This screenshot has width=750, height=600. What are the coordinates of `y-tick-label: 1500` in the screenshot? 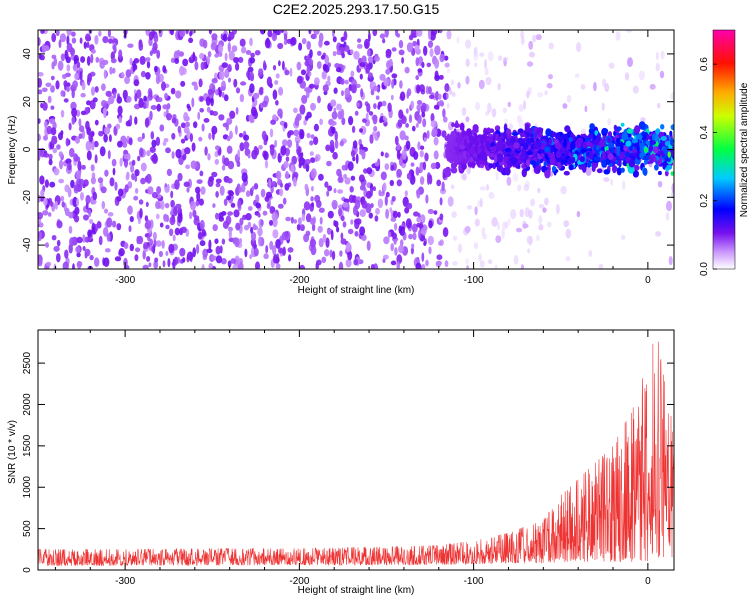 It's located at (27, 445).